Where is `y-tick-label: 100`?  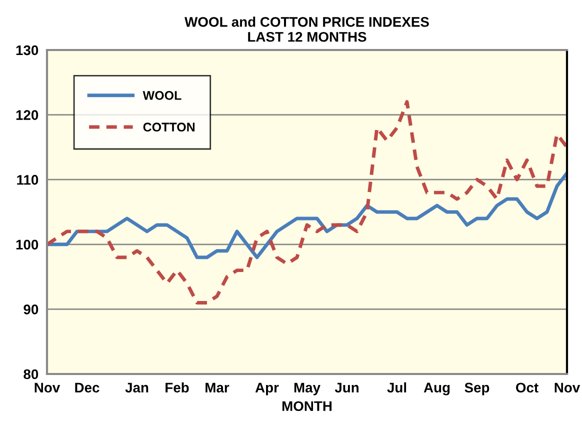
y-tick-label: 100 is located at coordinates (27, 245).